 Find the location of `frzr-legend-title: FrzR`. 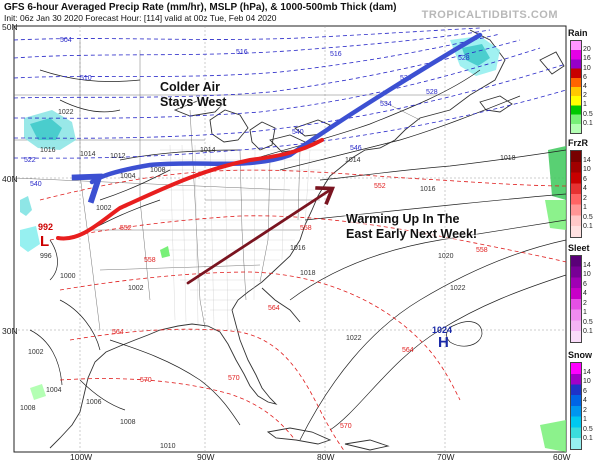

frzr-legend-title: FrzR is located at coordinates (578, 143).